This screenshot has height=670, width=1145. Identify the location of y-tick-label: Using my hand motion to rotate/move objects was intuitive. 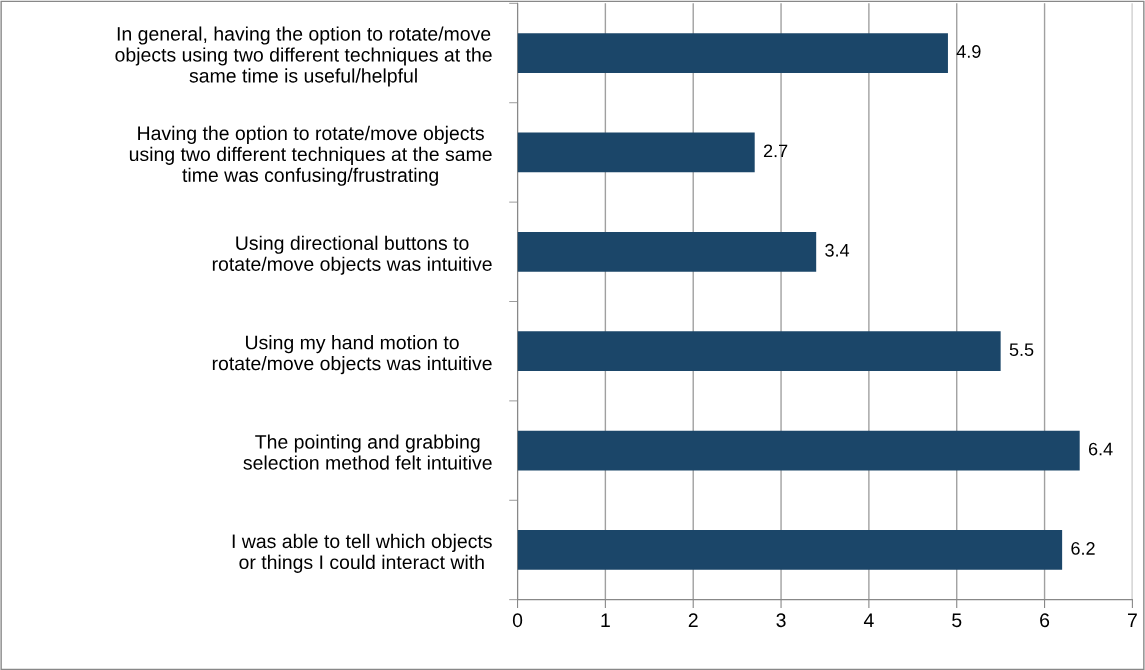
(352, 355).